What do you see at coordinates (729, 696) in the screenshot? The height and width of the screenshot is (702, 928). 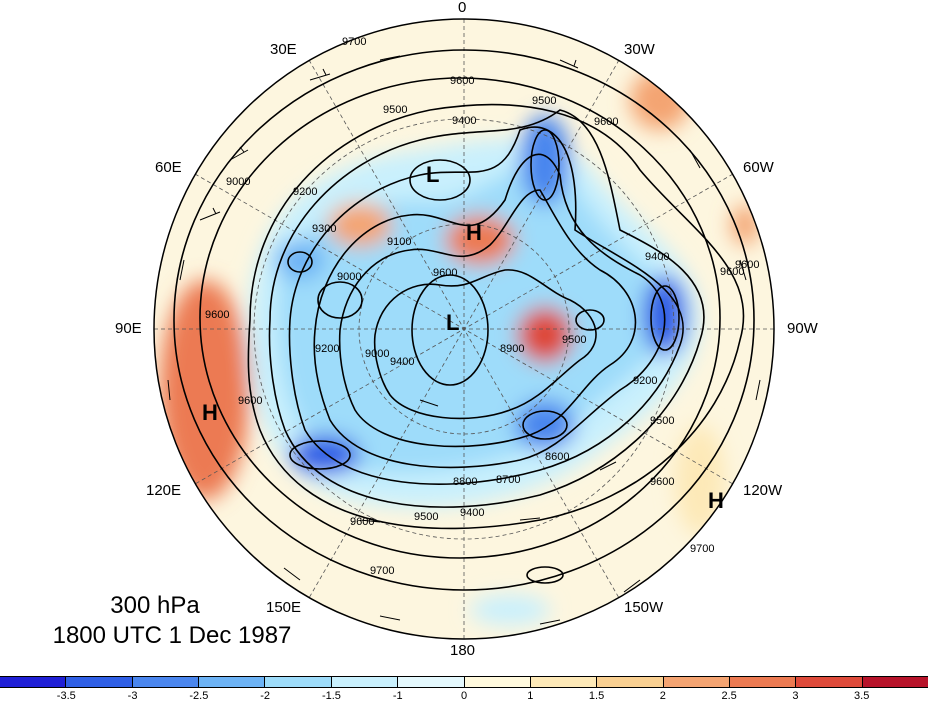 I see `colorbar-tick-label: 2.5` at bounding box center [729, 696].